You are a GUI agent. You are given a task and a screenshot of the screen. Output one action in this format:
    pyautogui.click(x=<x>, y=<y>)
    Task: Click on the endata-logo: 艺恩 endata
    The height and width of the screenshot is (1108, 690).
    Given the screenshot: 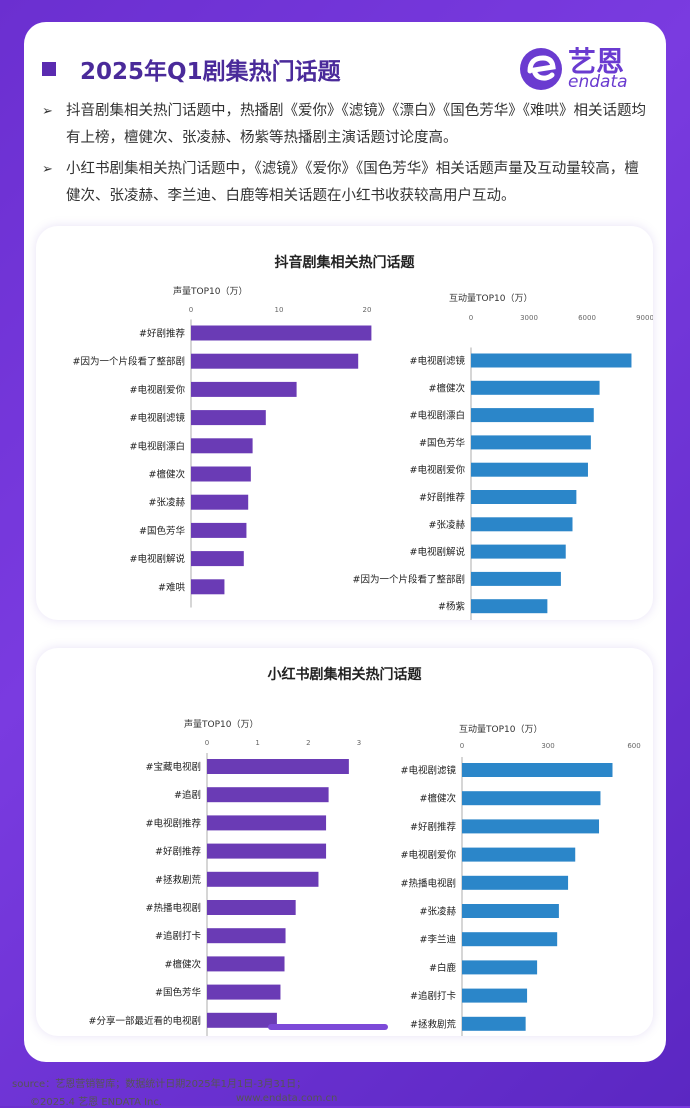 What is the action you would take?
    pyautogui.click(x=581, y=68)
    